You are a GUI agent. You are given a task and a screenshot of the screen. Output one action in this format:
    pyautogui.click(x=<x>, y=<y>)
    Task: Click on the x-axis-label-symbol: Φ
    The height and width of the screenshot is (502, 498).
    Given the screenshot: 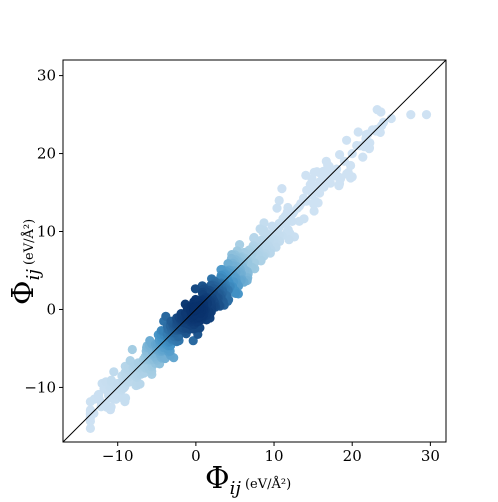 What is the action you would take?
    pyautogui.click(x=217, y=478)
    